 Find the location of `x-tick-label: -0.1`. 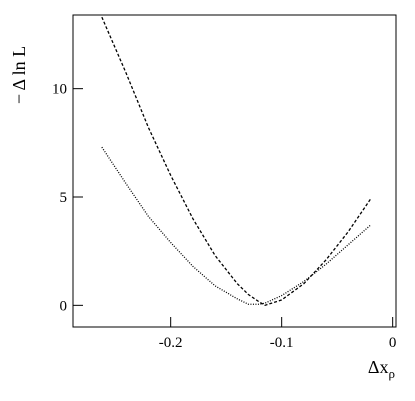

x-tick-label: -0.1 is located at coordinates (282, 343).